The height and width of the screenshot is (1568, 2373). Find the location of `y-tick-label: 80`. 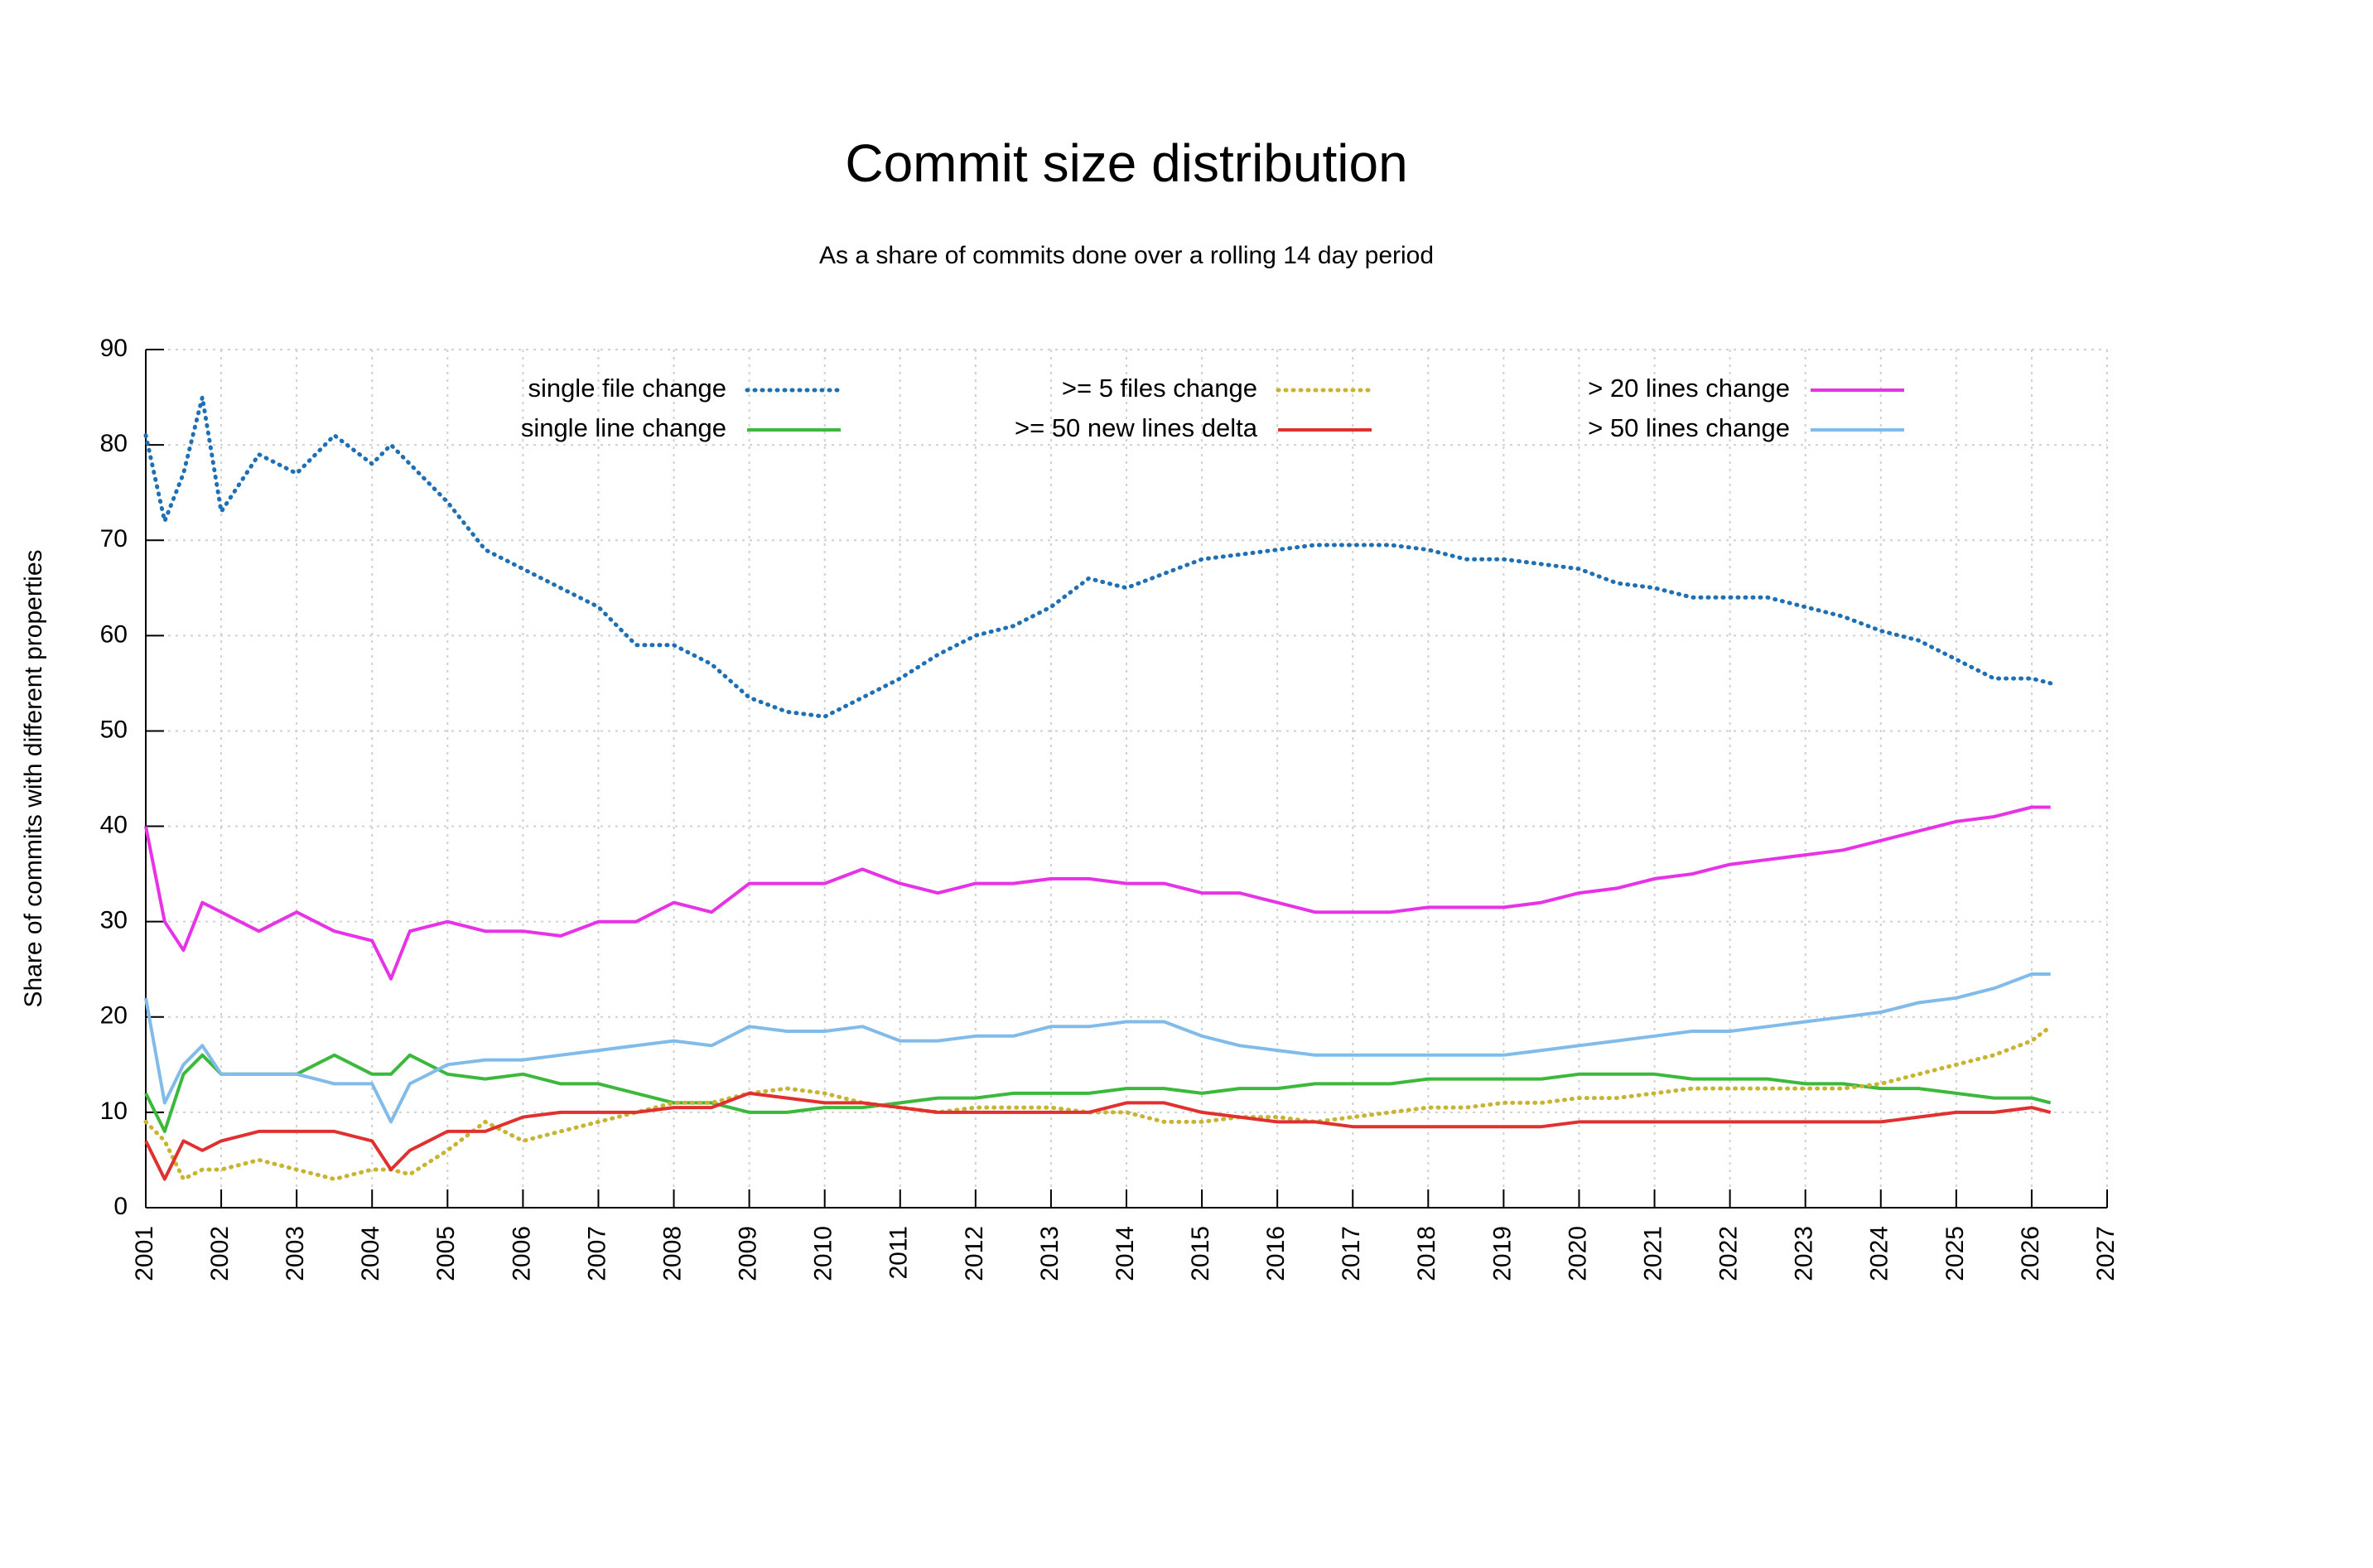

y-tick-label: 80 is located at coordinates (114, 444).